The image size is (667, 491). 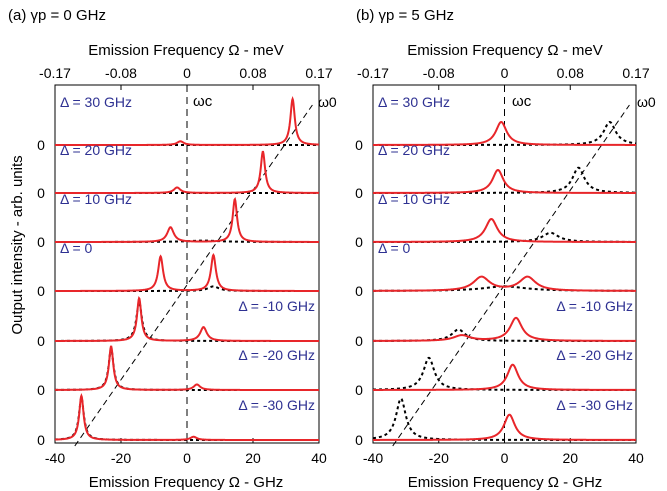 What do you see at coordinates (327, 102) in the screenshot?
I see `panel-a-omega-0: ω0` at bounding box center [327, 102].